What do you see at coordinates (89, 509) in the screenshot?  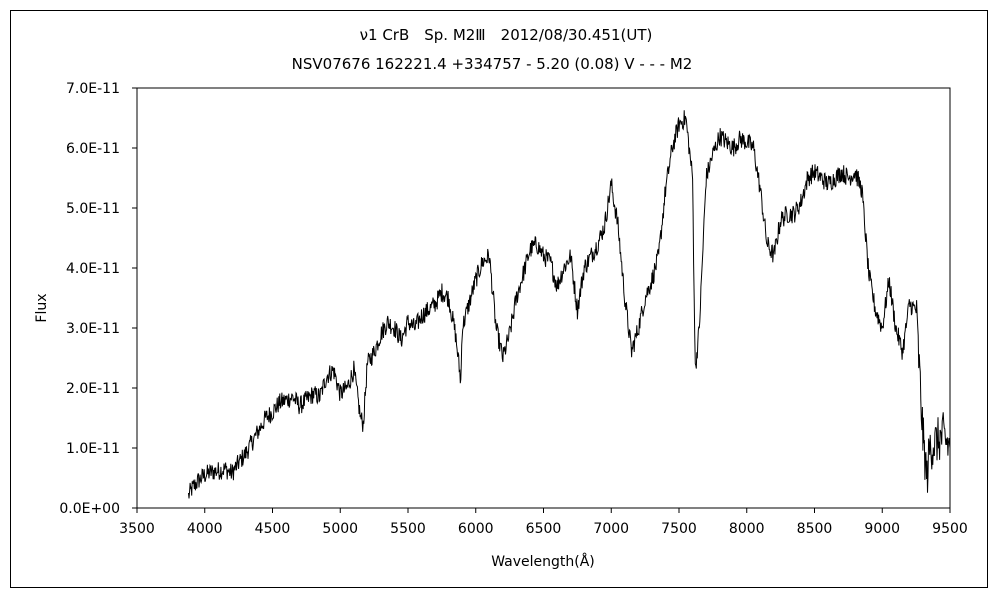 I see `y-tick-label: 0.0E+00` at bounding box center [89, 509].